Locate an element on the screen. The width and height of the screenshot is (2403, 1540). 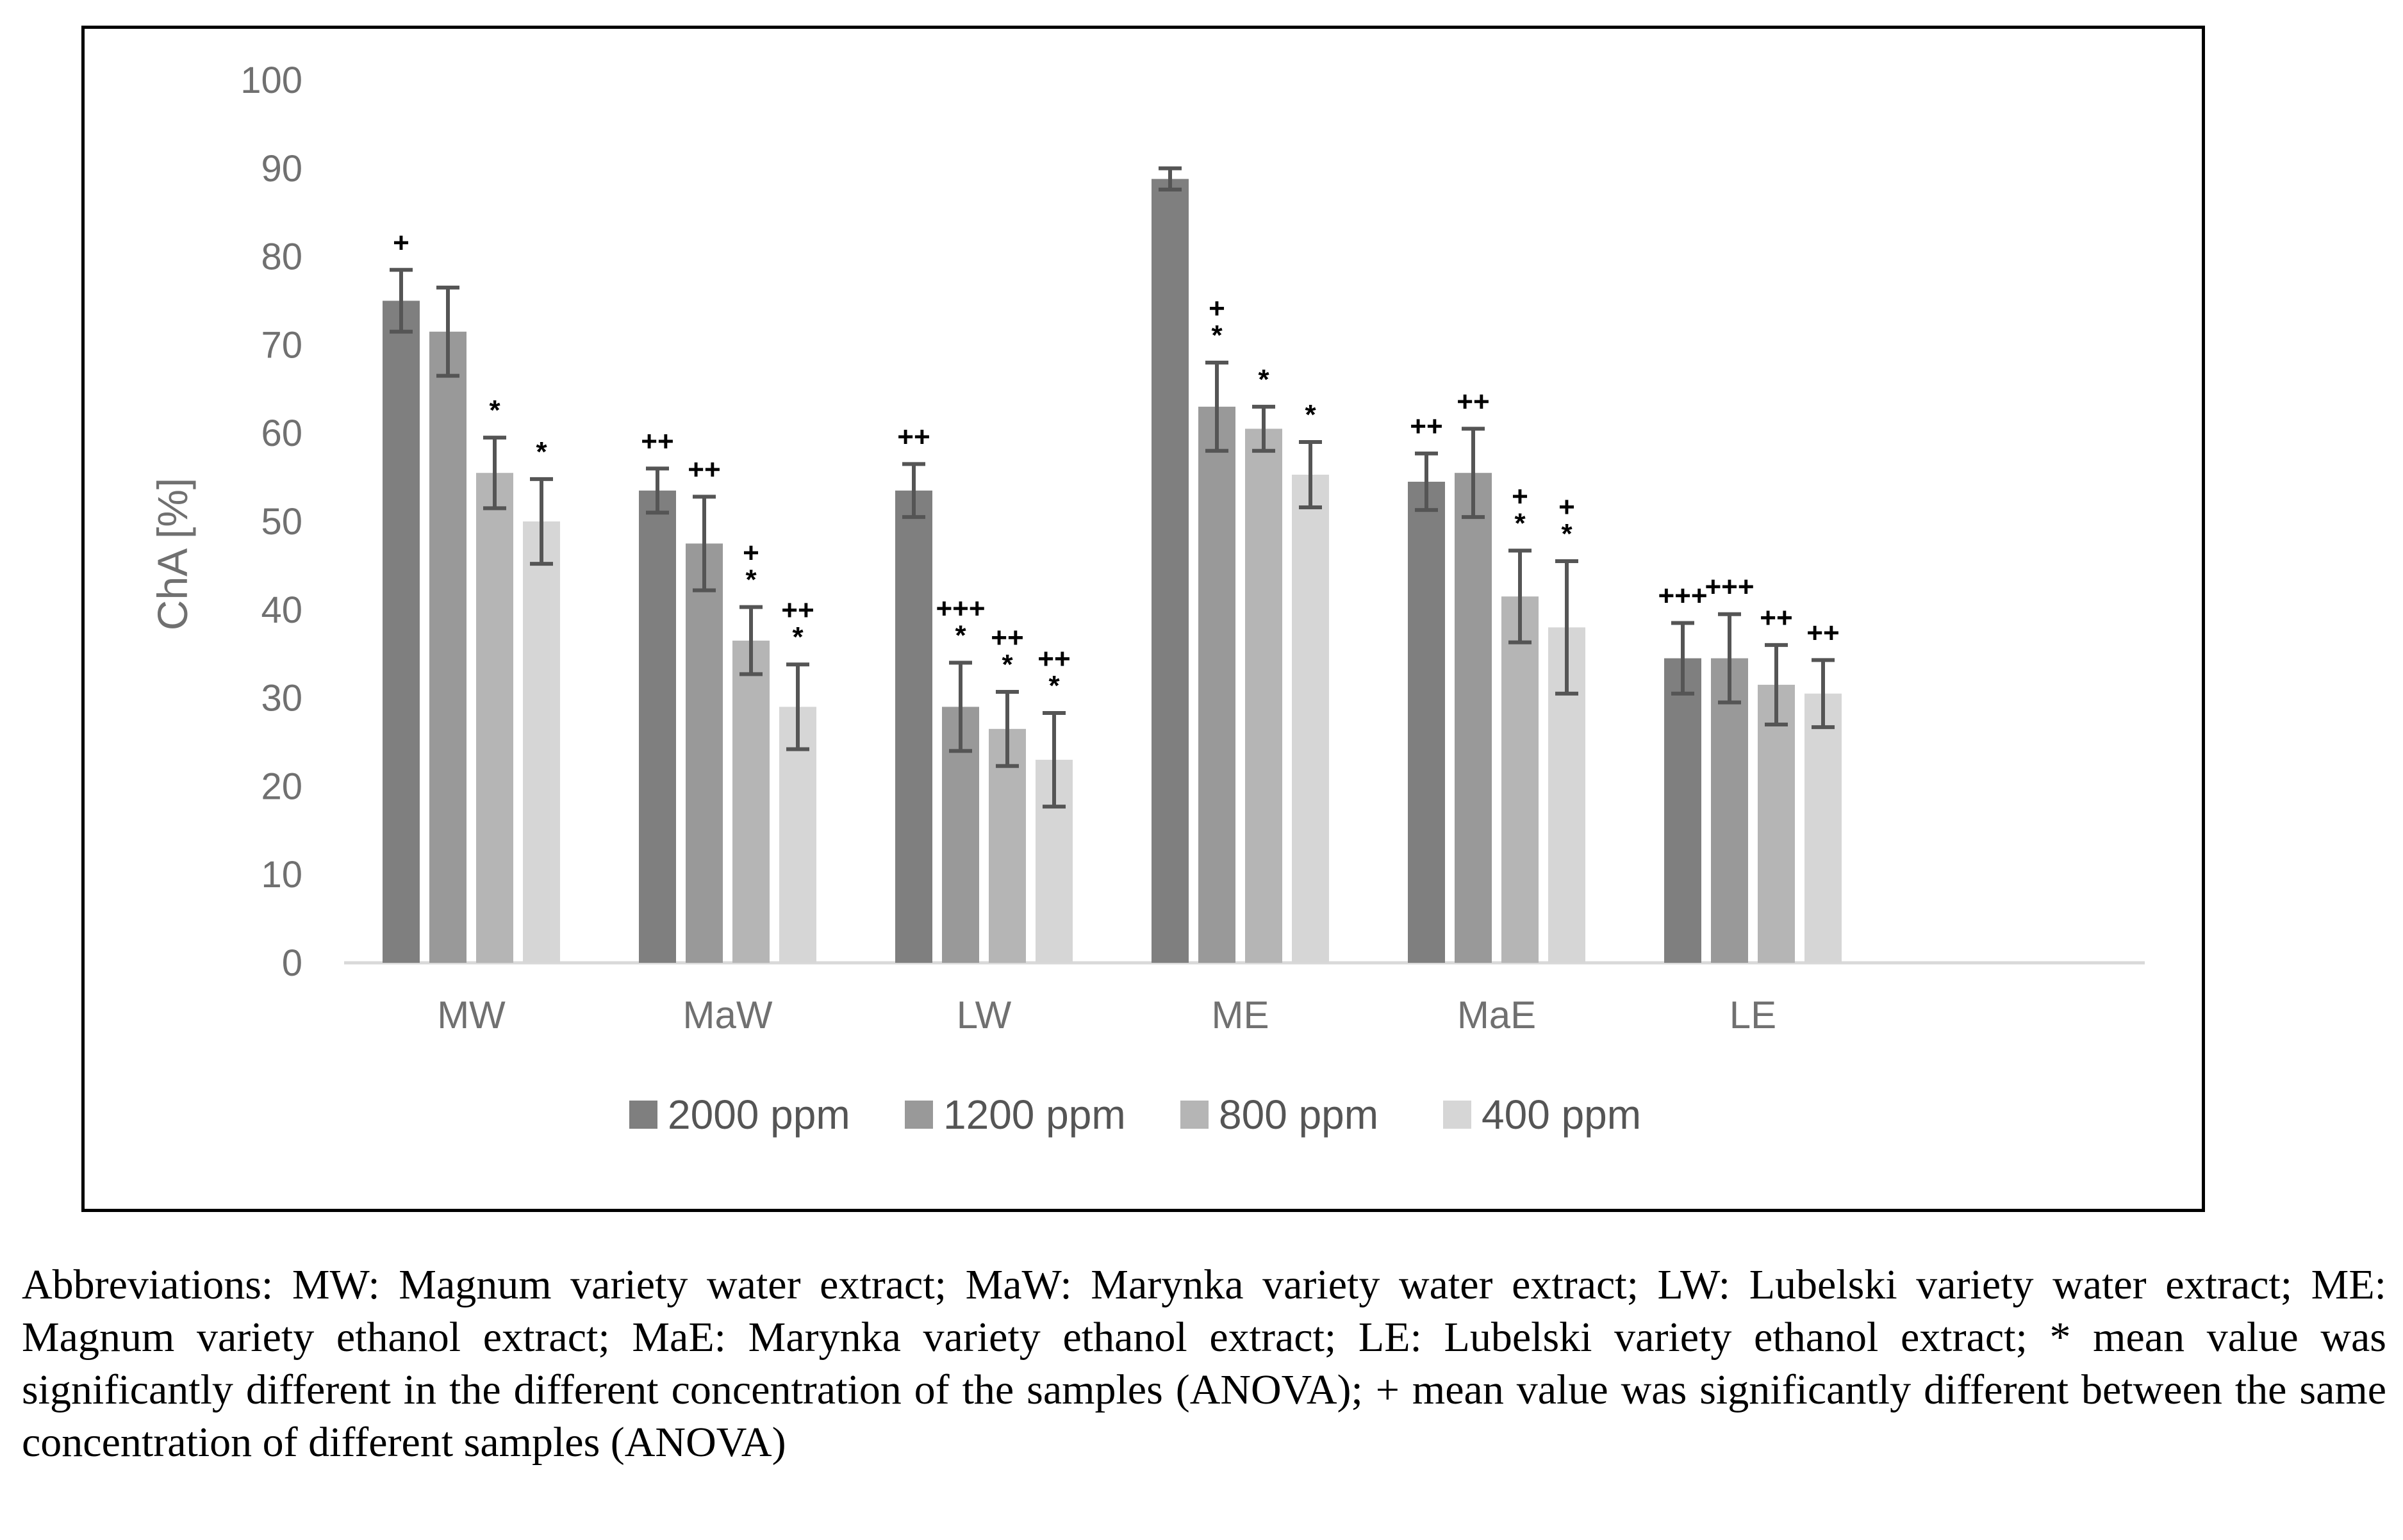
legend-label-800ppm: 800 ppm is located at coordinates (1299, 1115).